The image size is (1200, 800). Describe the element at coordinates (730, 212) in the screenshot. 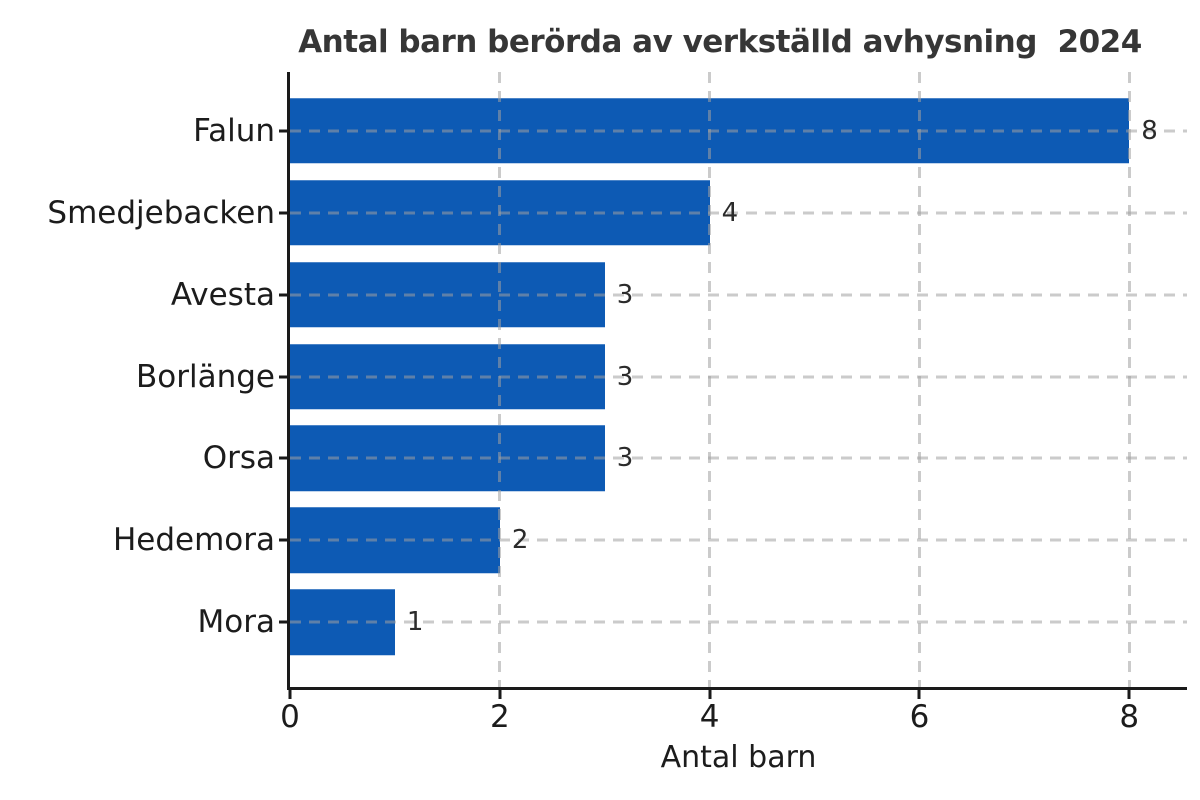

I see `bar-value-label: 4` at that location.